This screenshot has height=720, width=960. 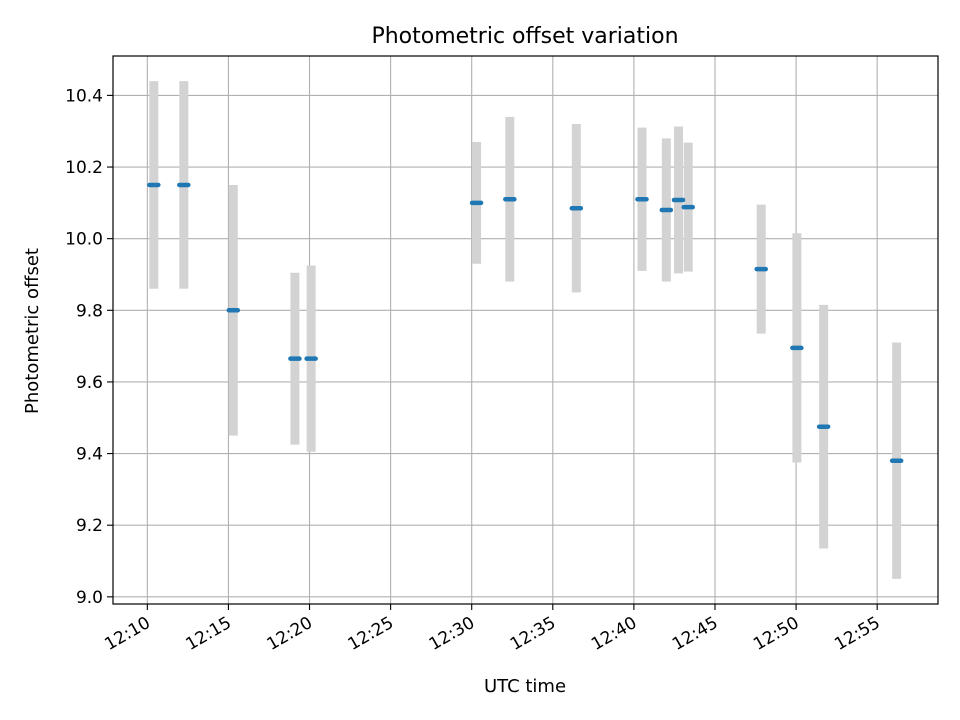 What do you see at coordinates (614, 634) in the screenshot?
I see `x-tick-label: 12:40` at bounding box center [614, 634].